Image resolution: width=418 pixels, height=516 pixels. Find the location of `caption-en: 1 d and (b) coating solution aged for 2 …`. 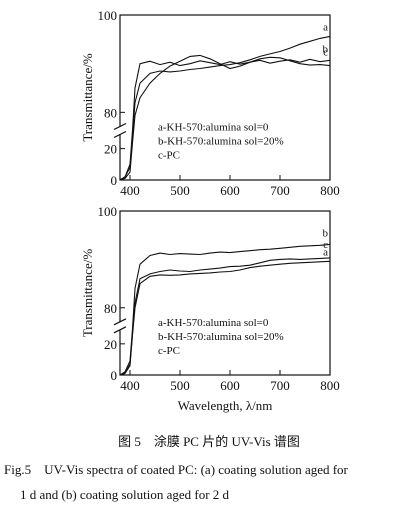

caption-en: 1 d and (b) coating solution aged for 2 … is located at coordinates (125, 494).